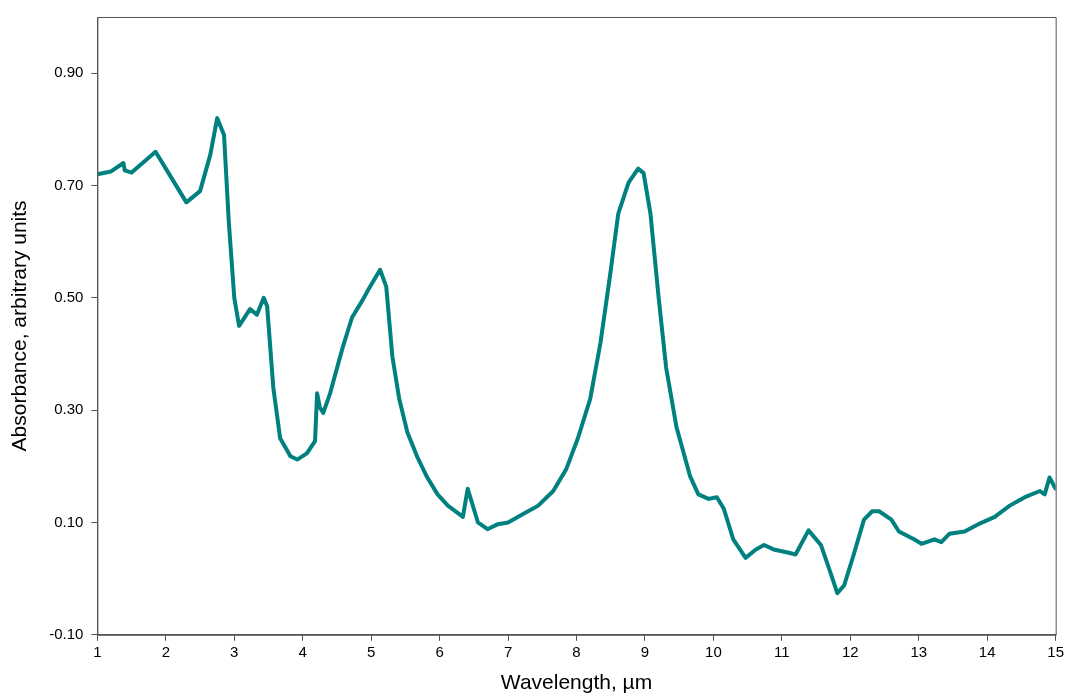 The image size is (1067, 700). I want to click on x-axis-title: Wavelength, µm, so click(576, 682).